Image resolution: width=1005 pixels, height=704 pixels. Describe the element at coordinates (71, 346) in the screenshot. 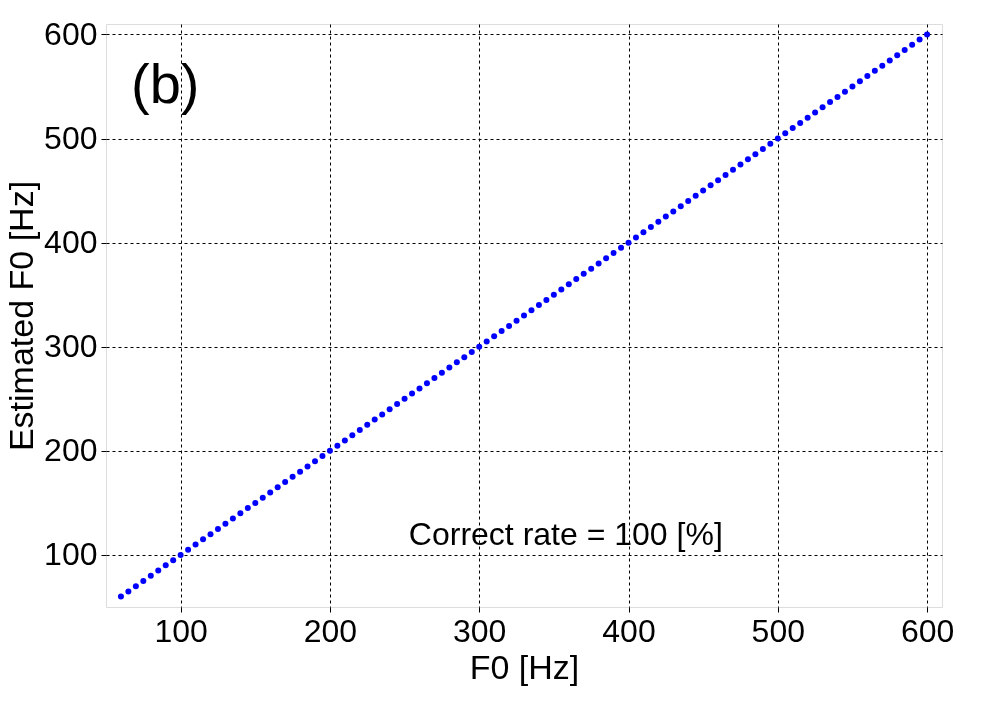

I see `y-tick-label: 300` at that location.